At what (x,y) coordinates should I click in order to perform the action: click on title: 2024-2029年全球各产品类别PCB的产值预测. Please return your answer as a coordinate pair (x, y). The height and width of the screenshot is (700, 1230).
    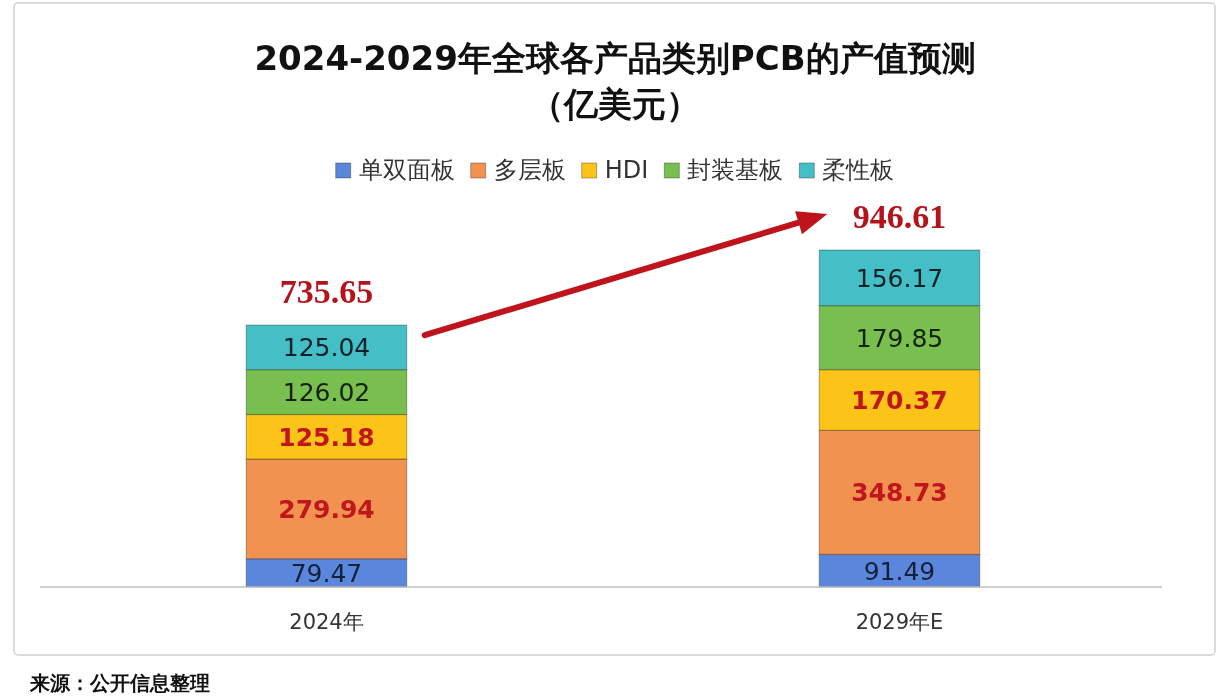
    Looking at the image, I should click on (615, 58).